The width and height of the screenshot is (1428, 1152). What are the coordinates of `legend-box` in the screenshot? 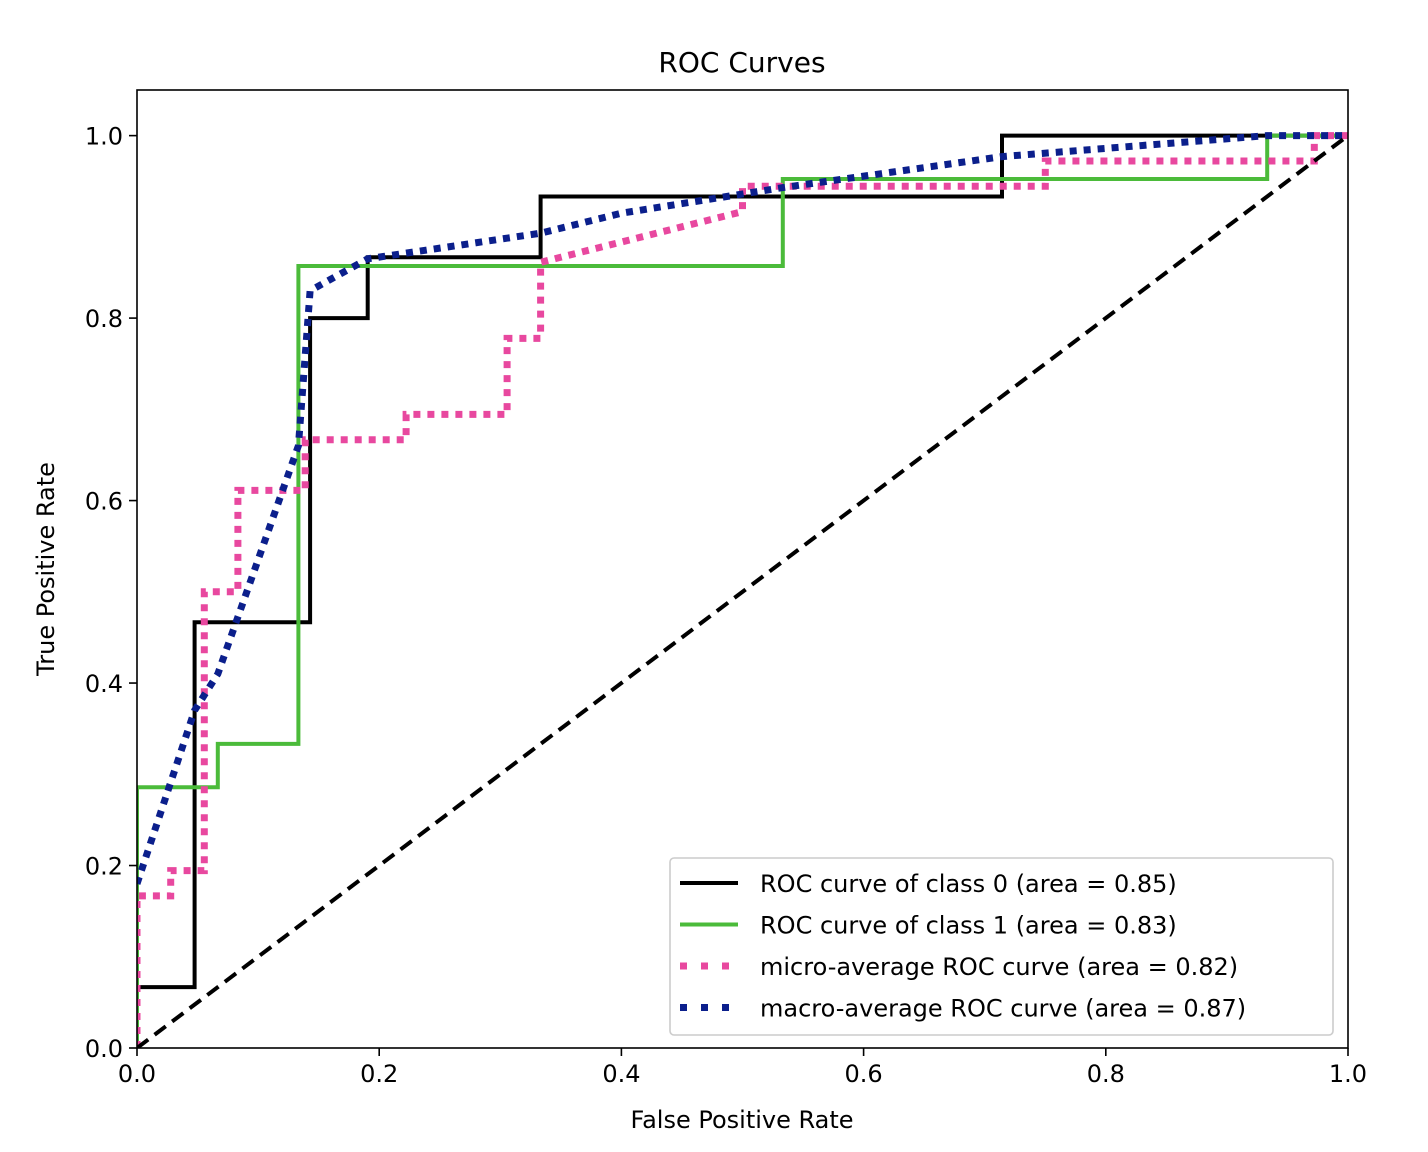 It's located at (1001, 946).